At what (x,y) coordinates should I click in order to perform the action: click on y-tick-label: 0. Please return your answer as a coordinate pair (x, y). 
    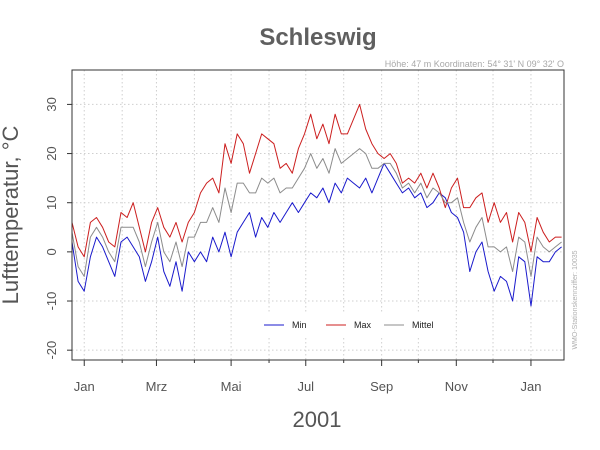
    Looking at the image, I should click on (51, 251).